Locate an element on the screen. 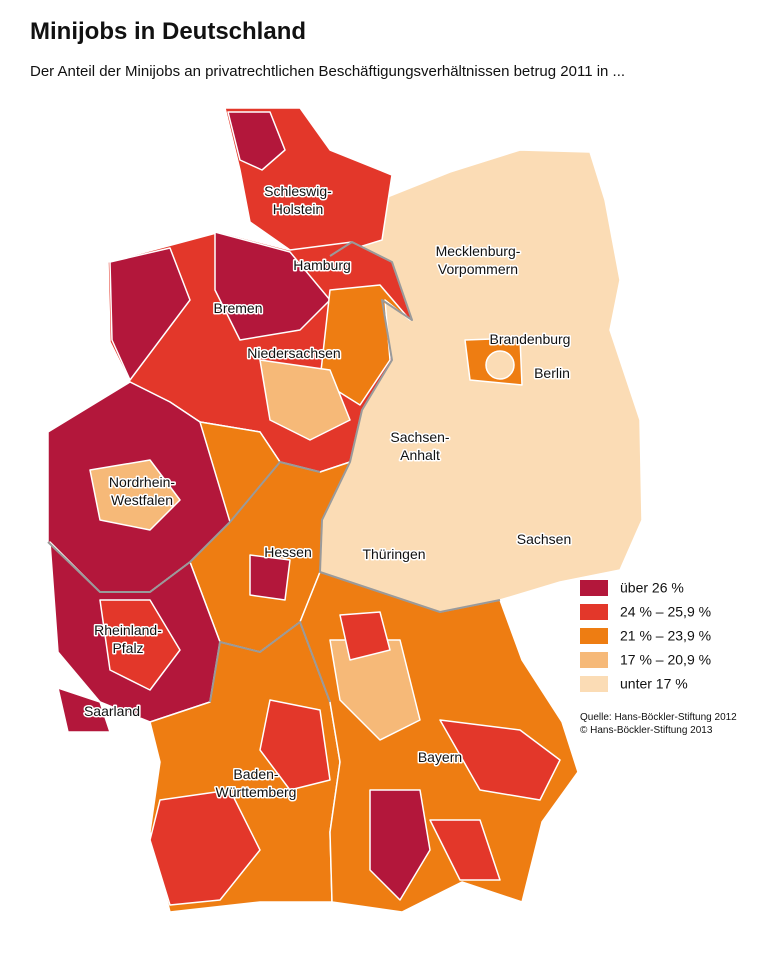  state-label: Württemberg is located at coordinates (256, 792).